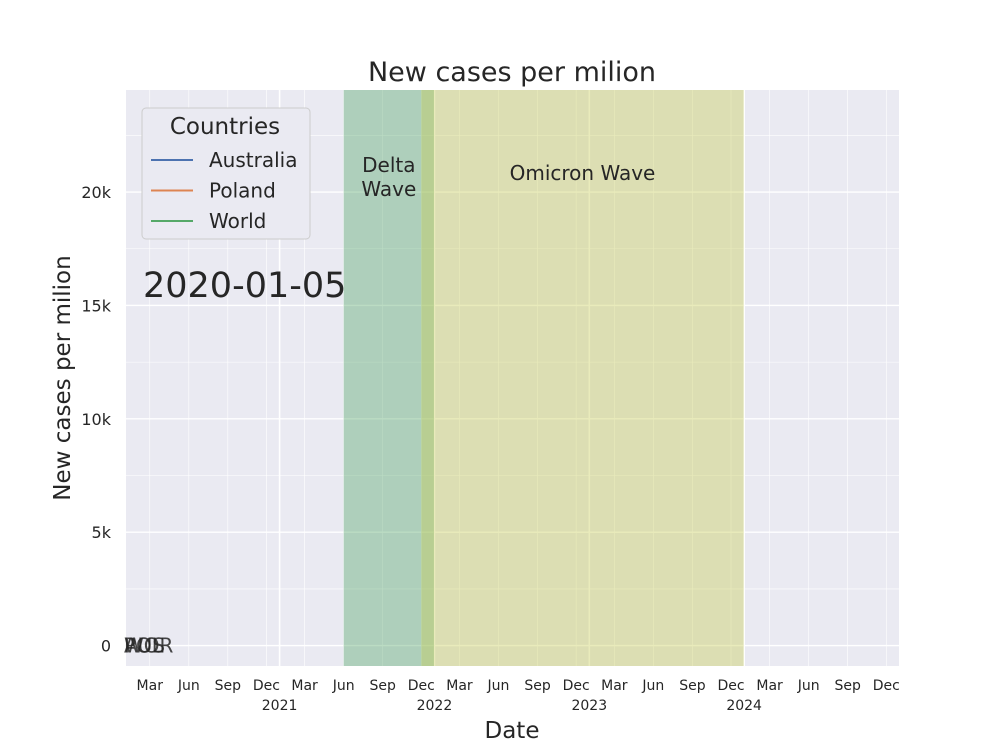  Describe the element at coordinates (225, 127) in the screenshot. I see `legend-title: Countries` at that location.